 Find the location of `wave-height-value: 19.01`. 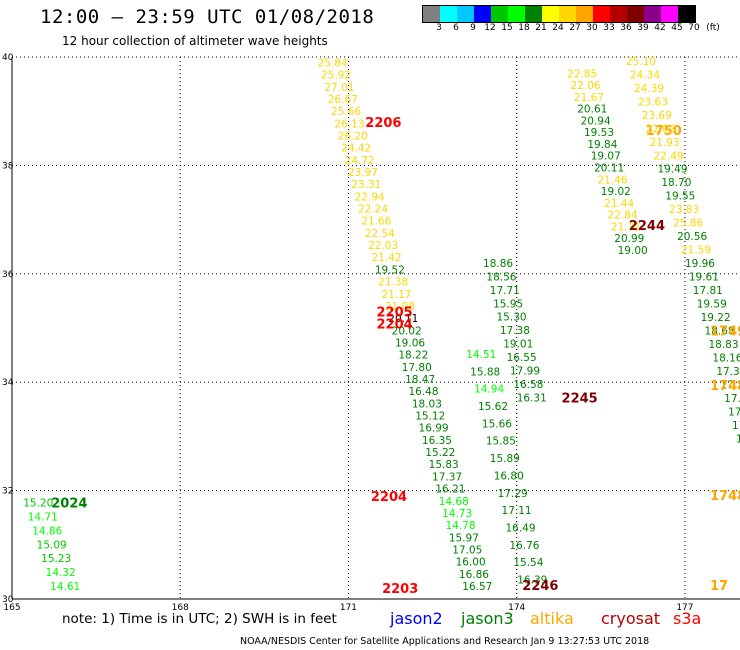

wave-height-value: 19.01 is located at coordinates (518, 345).